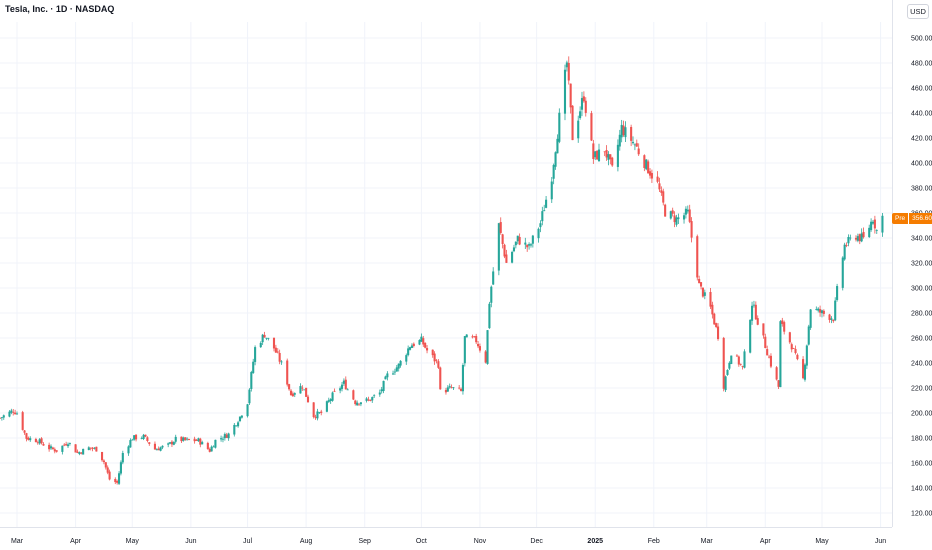 The width and height of the screenshot is (932, 550). What do you see at coordinates (921, 39) in the screenshot?
I see `y-tick-label: 500.00` at bounding box center [921, 39].